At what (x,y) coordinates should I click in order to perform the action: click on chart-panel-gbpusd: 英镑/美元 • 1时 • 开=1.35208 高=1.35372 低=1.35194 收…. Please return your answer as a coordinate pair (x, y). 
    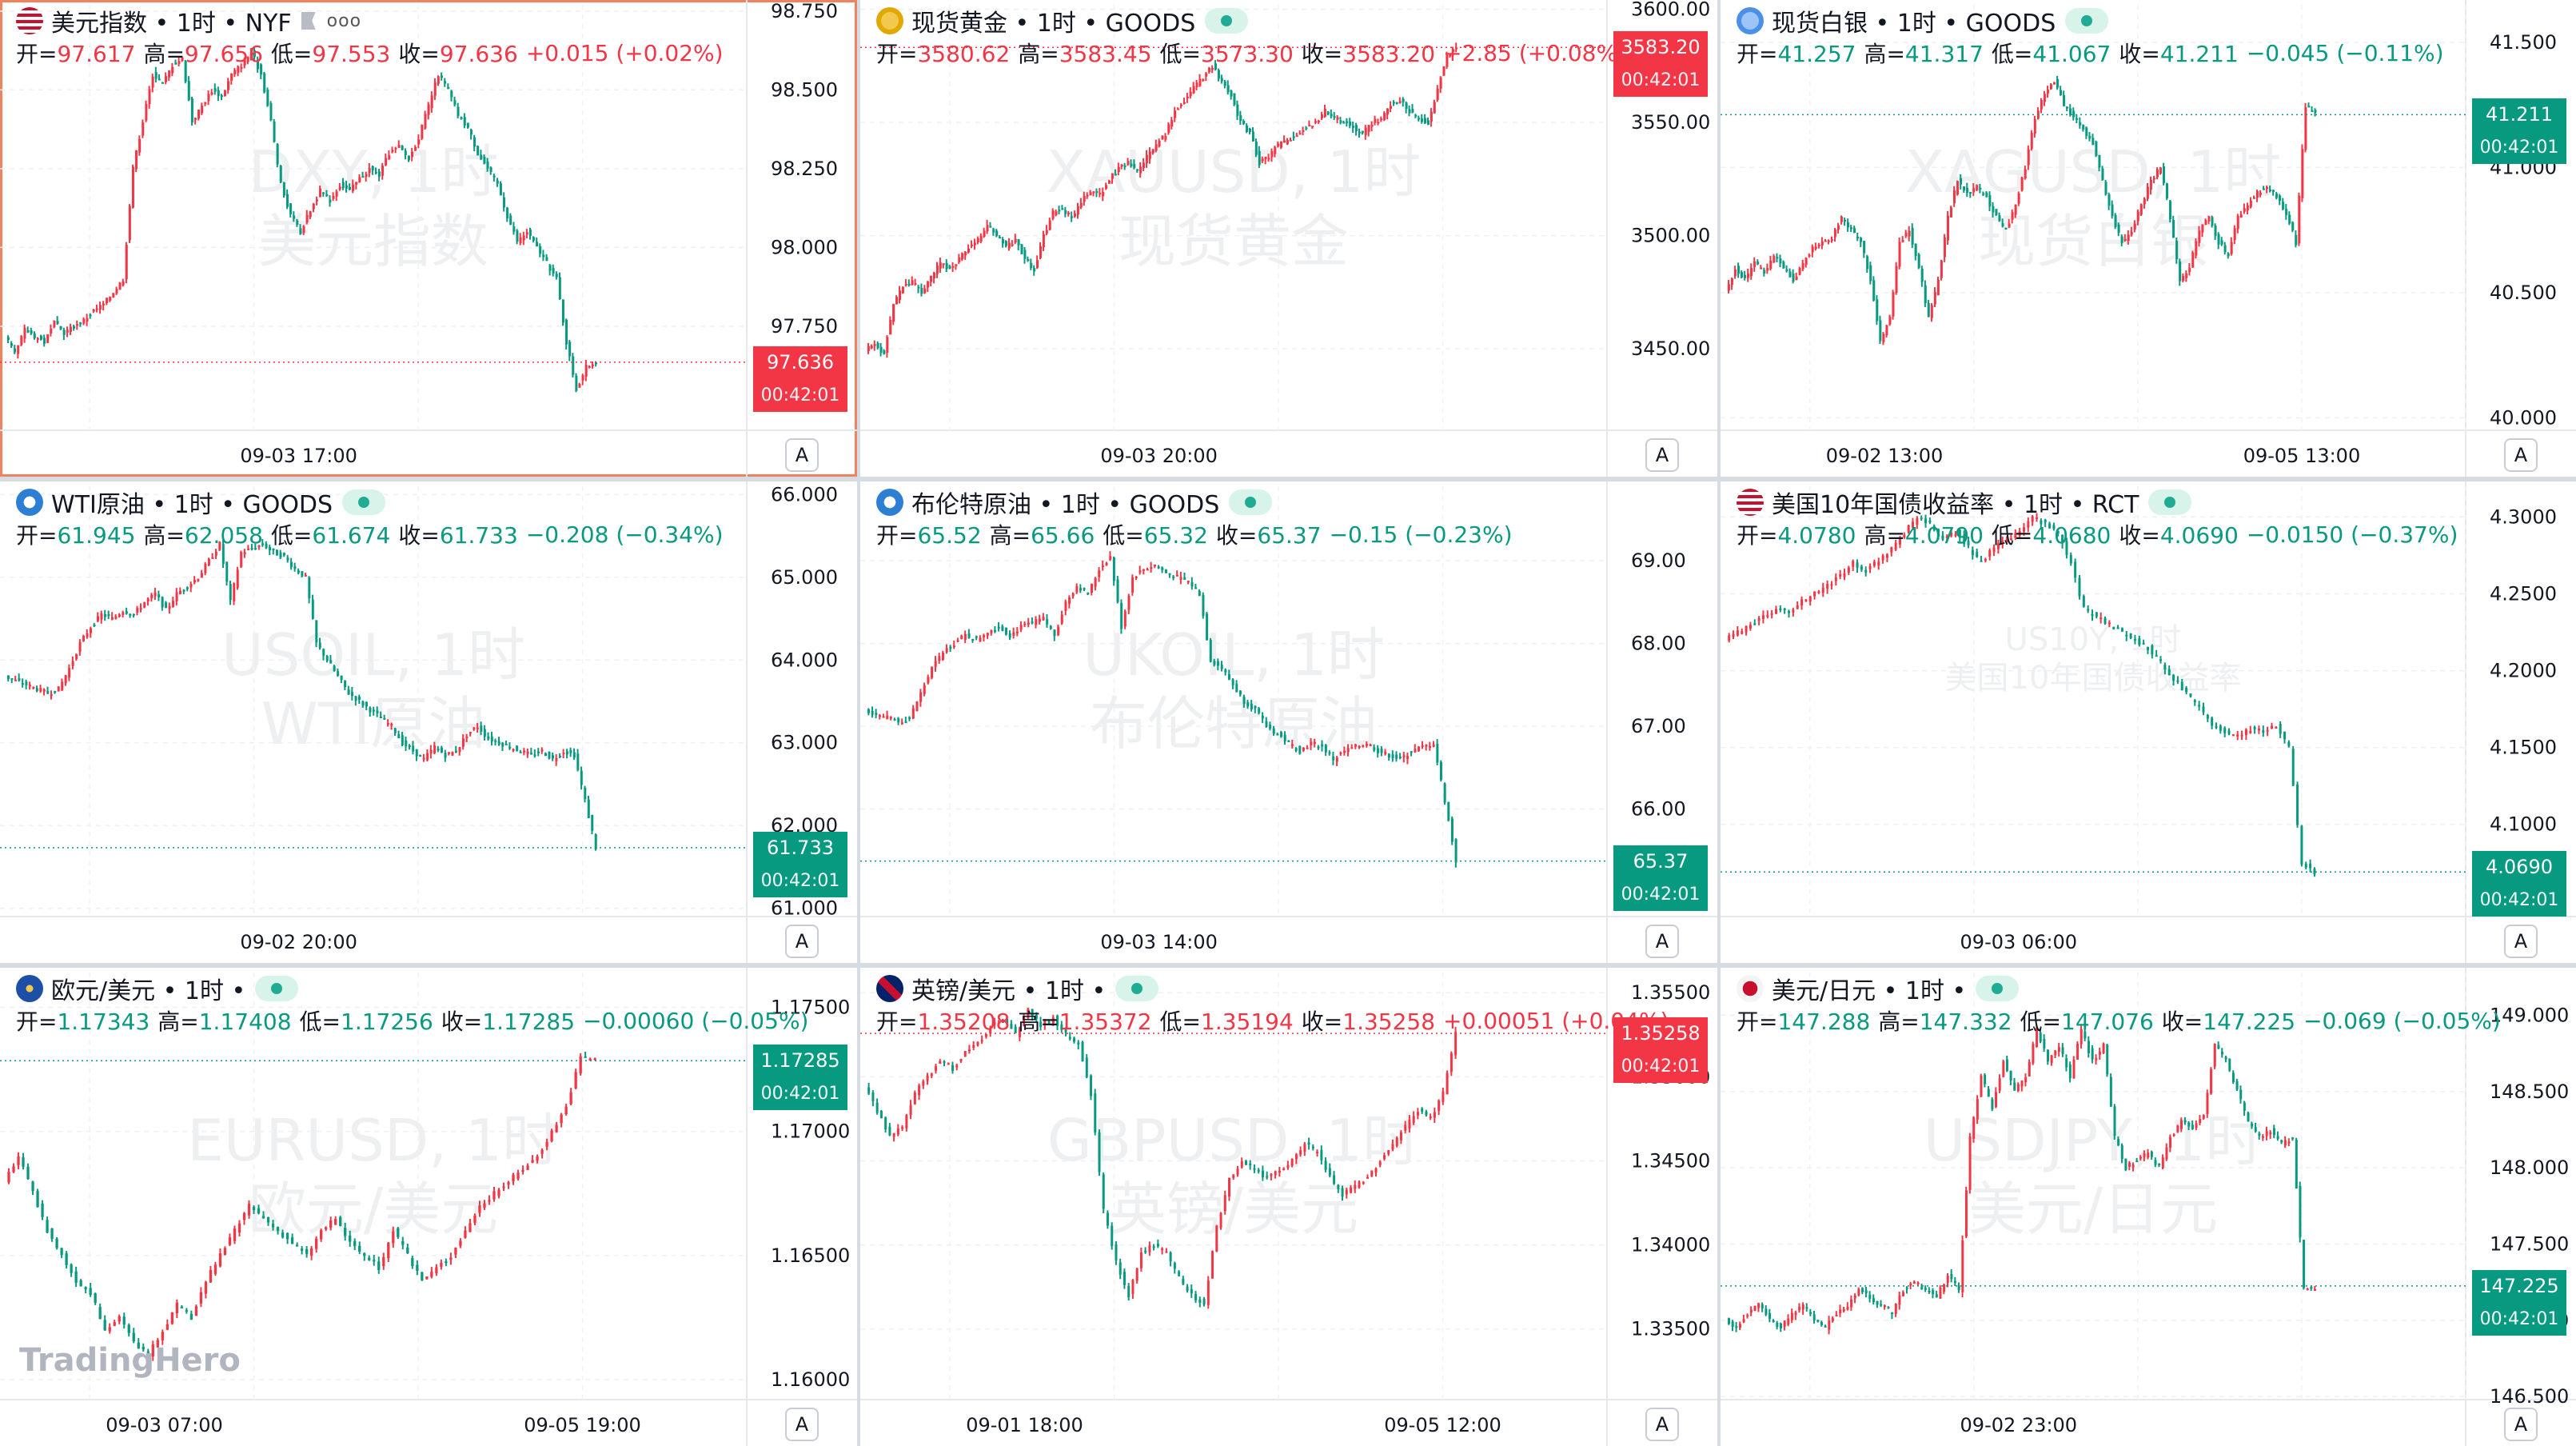
    Looking at the image, I should click on (1288, 1207).